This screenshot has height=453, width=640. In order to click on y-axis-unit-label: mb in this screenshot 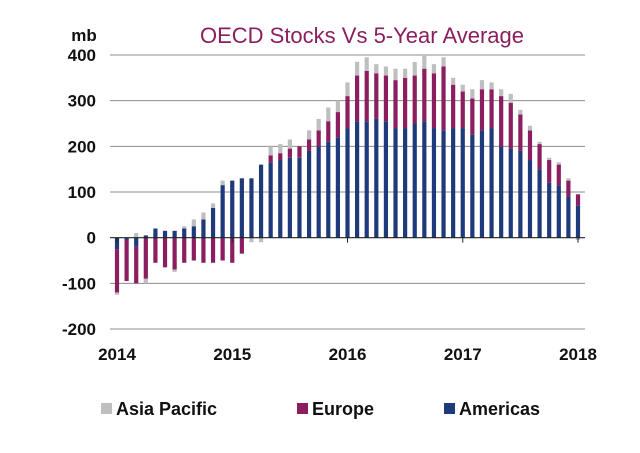, I will do `click(84, 35)`.